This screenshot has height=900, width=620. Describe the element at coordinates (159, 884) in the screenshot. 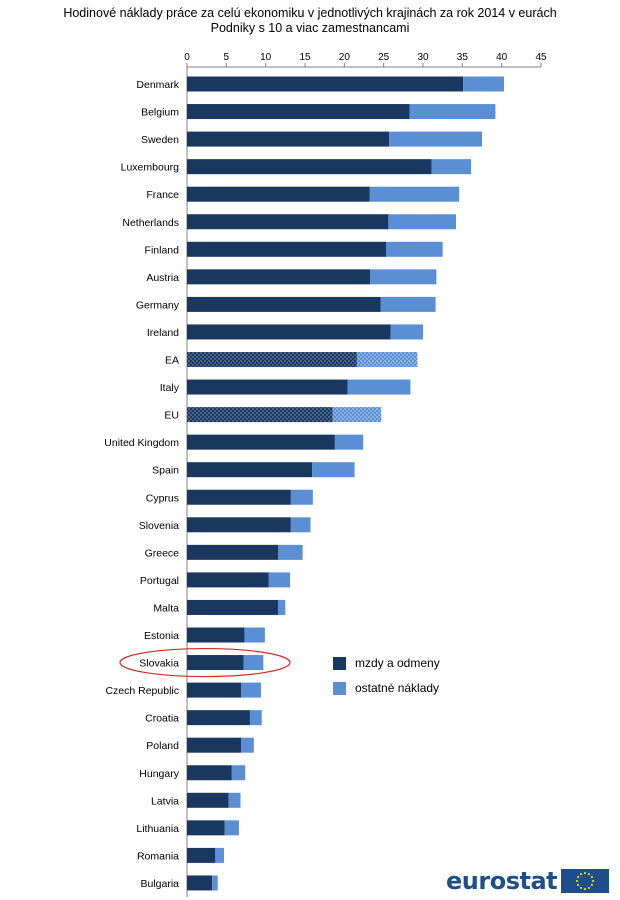

I see `category-label: Bulgaria` at that location.